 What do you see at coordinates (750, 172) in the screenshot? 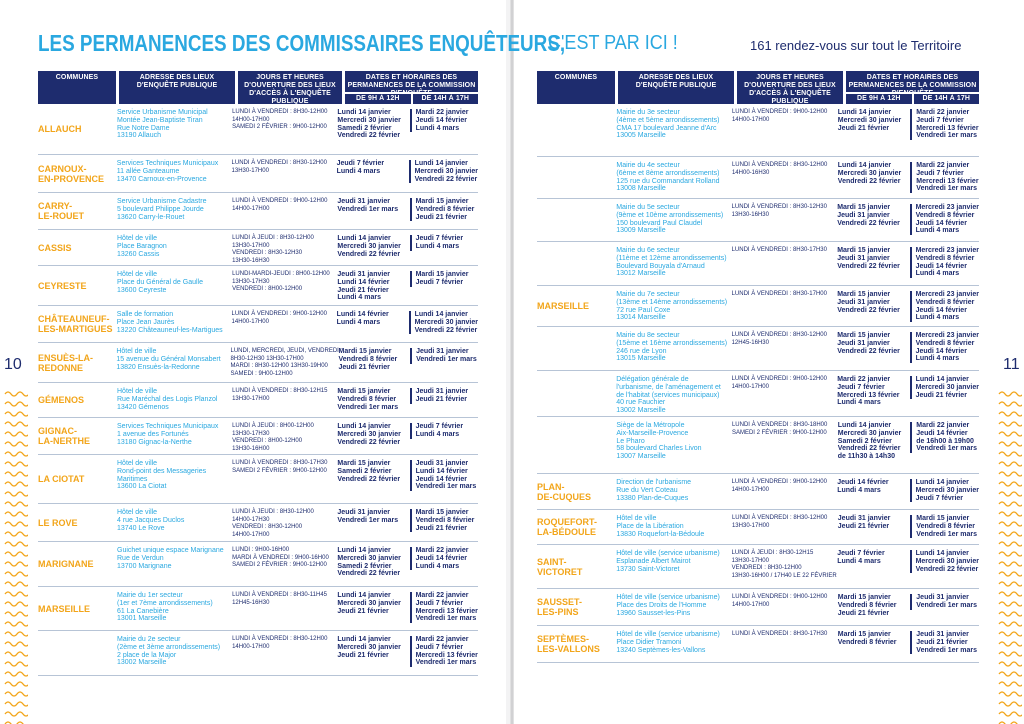
I see `opening-hours-cell-line: 14H00-16H30` at bounding box center [750, 172].